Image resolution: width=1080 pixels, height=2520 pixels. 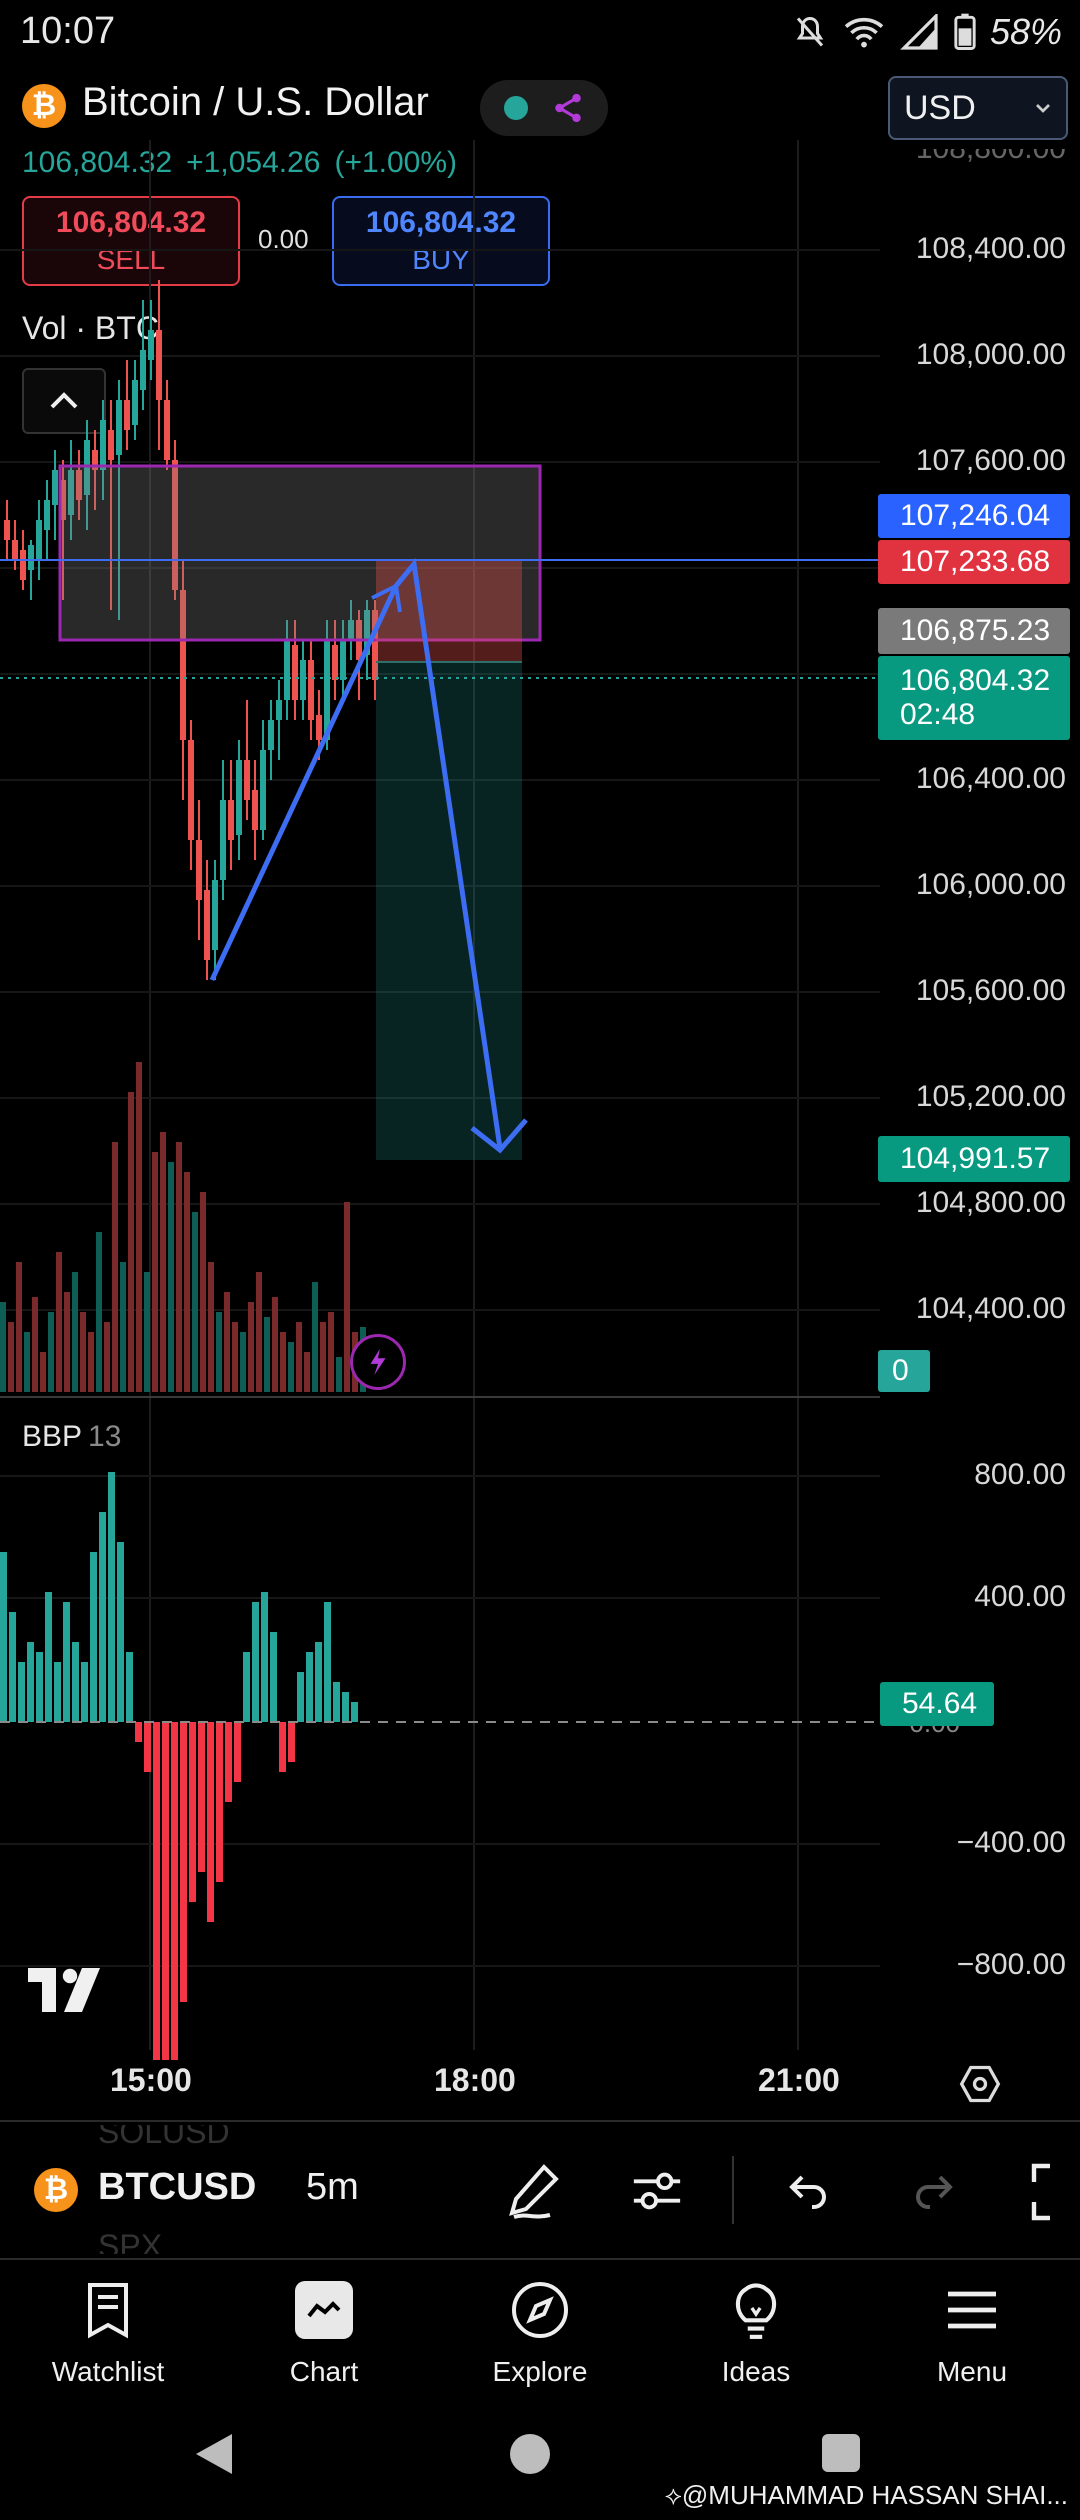 What do you see at coordinates (978, 108) in the screenshot?
I see `currency-select: USD` at bounding box center [978, 108].